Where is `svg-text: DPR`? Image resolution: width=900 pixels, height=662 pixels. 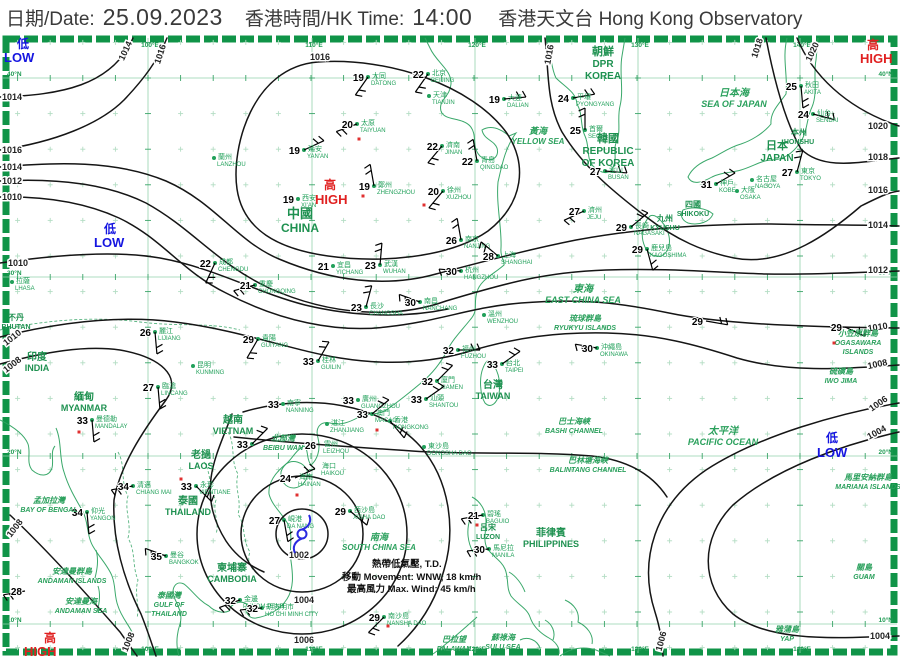 svg-text: DPR is located at coordinates (603, 64).